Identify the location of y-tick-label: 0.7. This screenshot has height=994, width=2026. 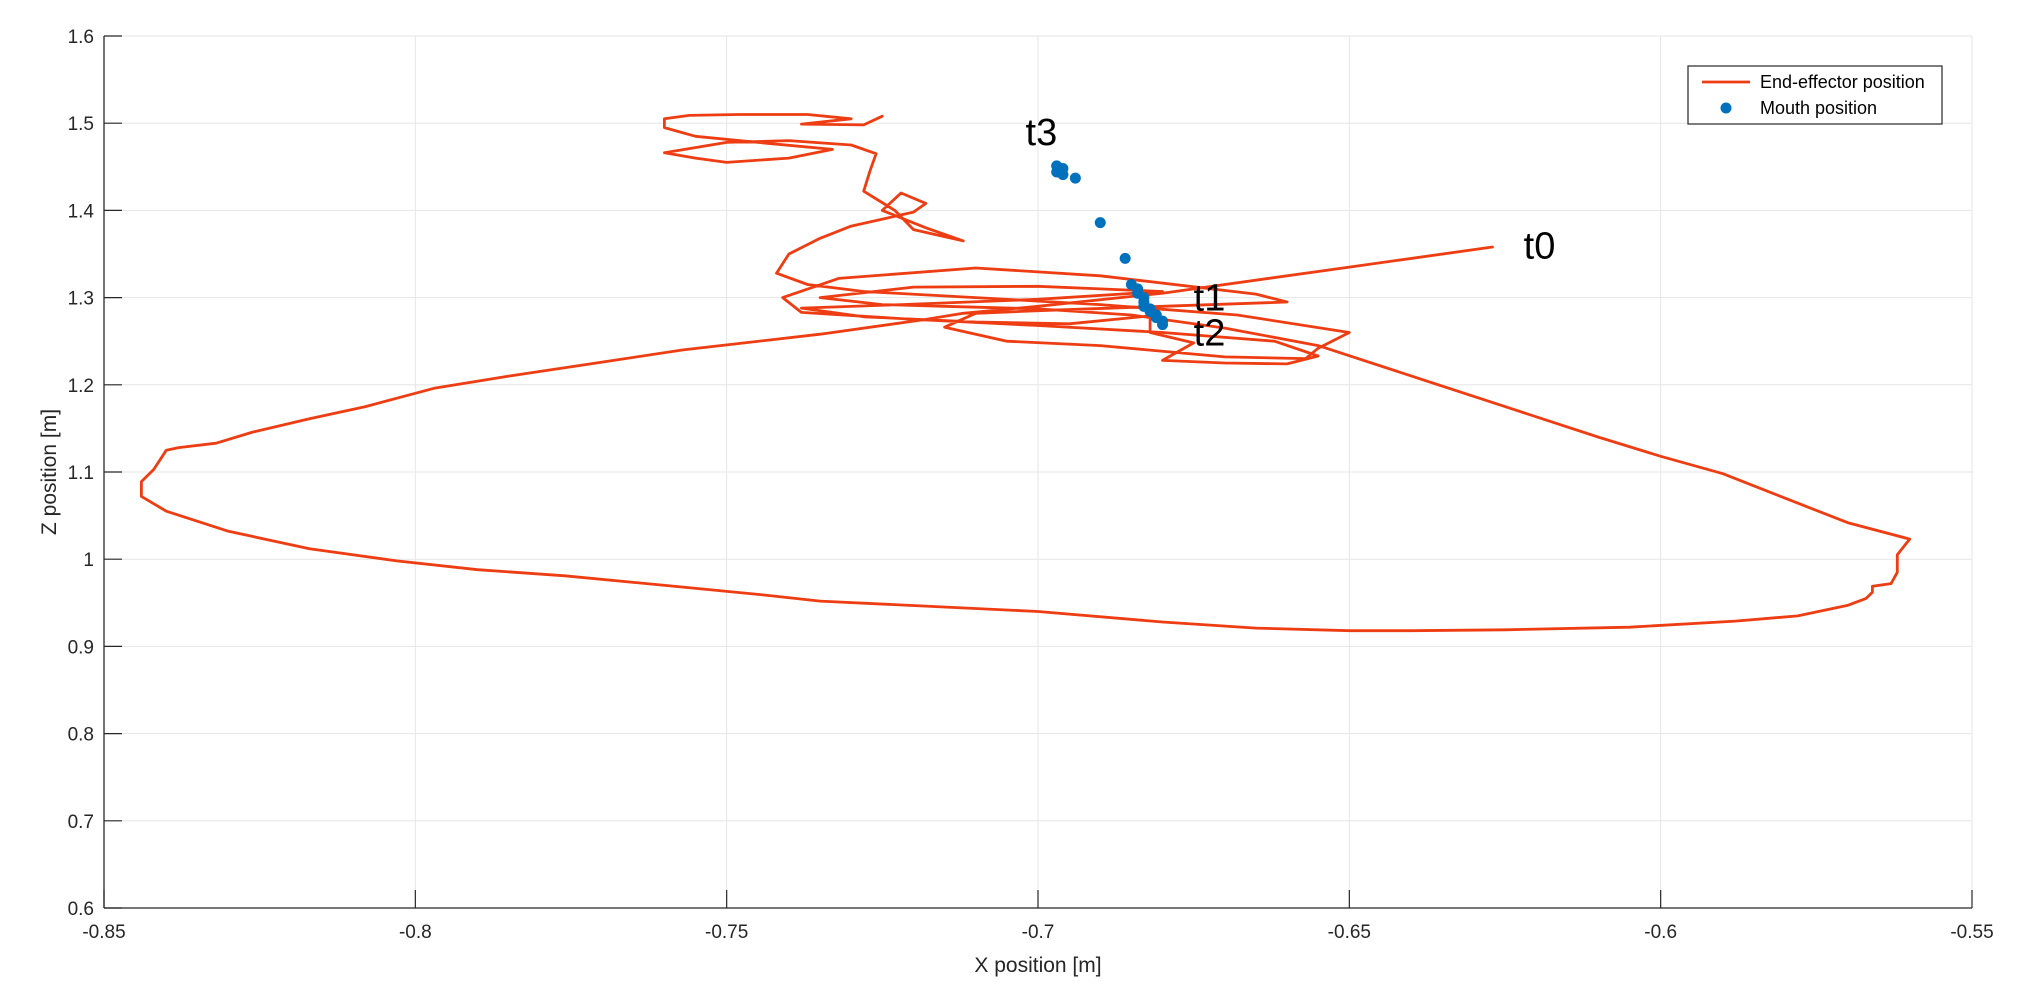
(81, 822).